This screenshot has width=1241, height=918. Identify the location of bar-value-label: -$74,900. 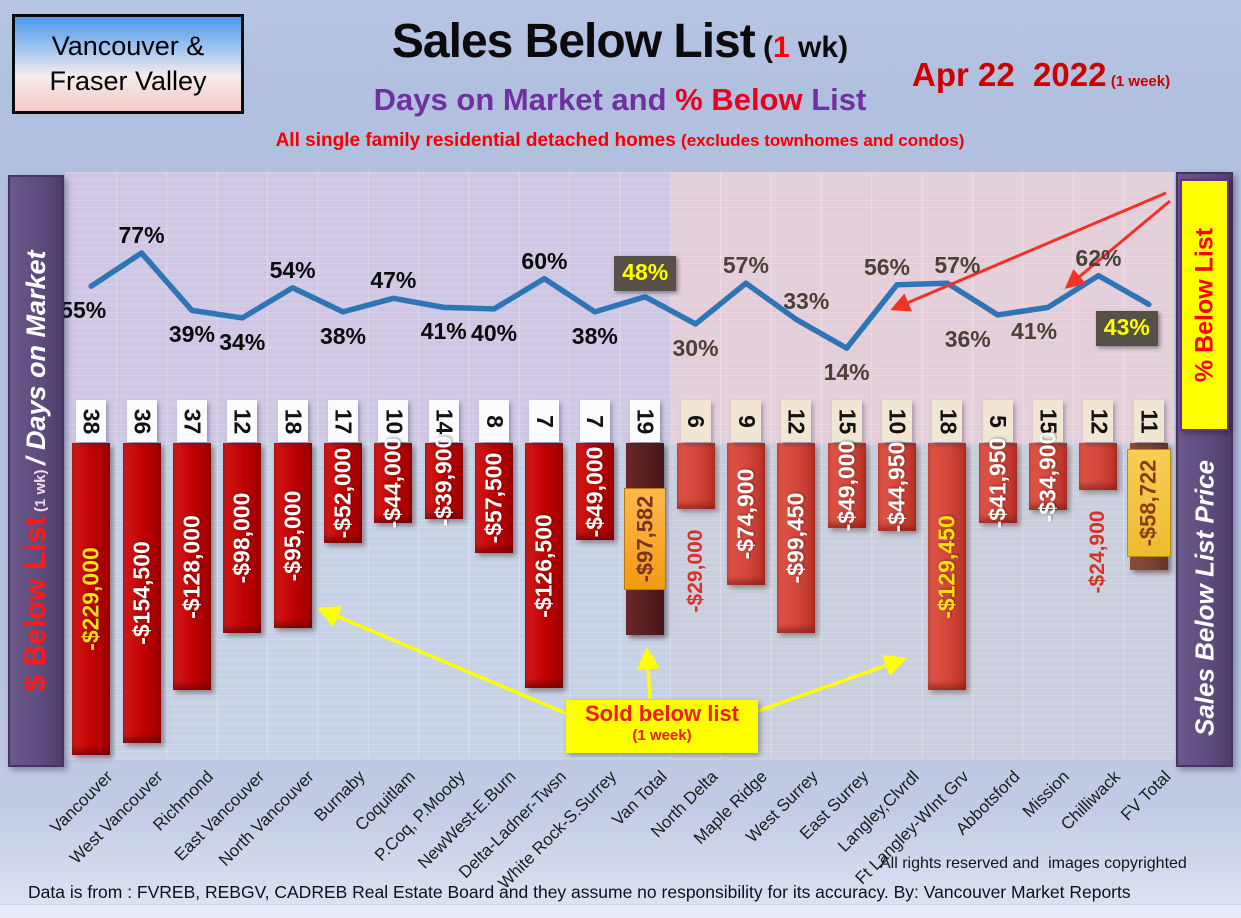
(745, 514).